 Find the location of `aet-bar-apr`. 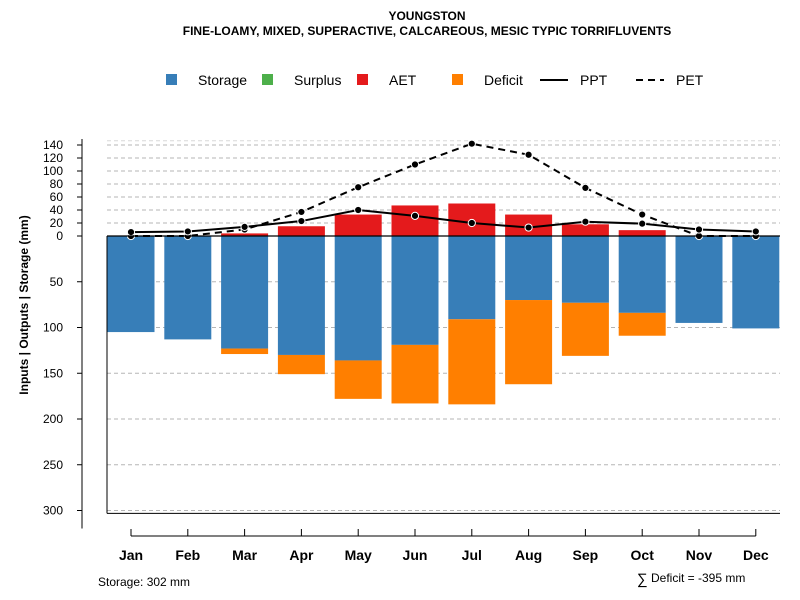

aet-bar-apr is located at coordinates (301, 231).